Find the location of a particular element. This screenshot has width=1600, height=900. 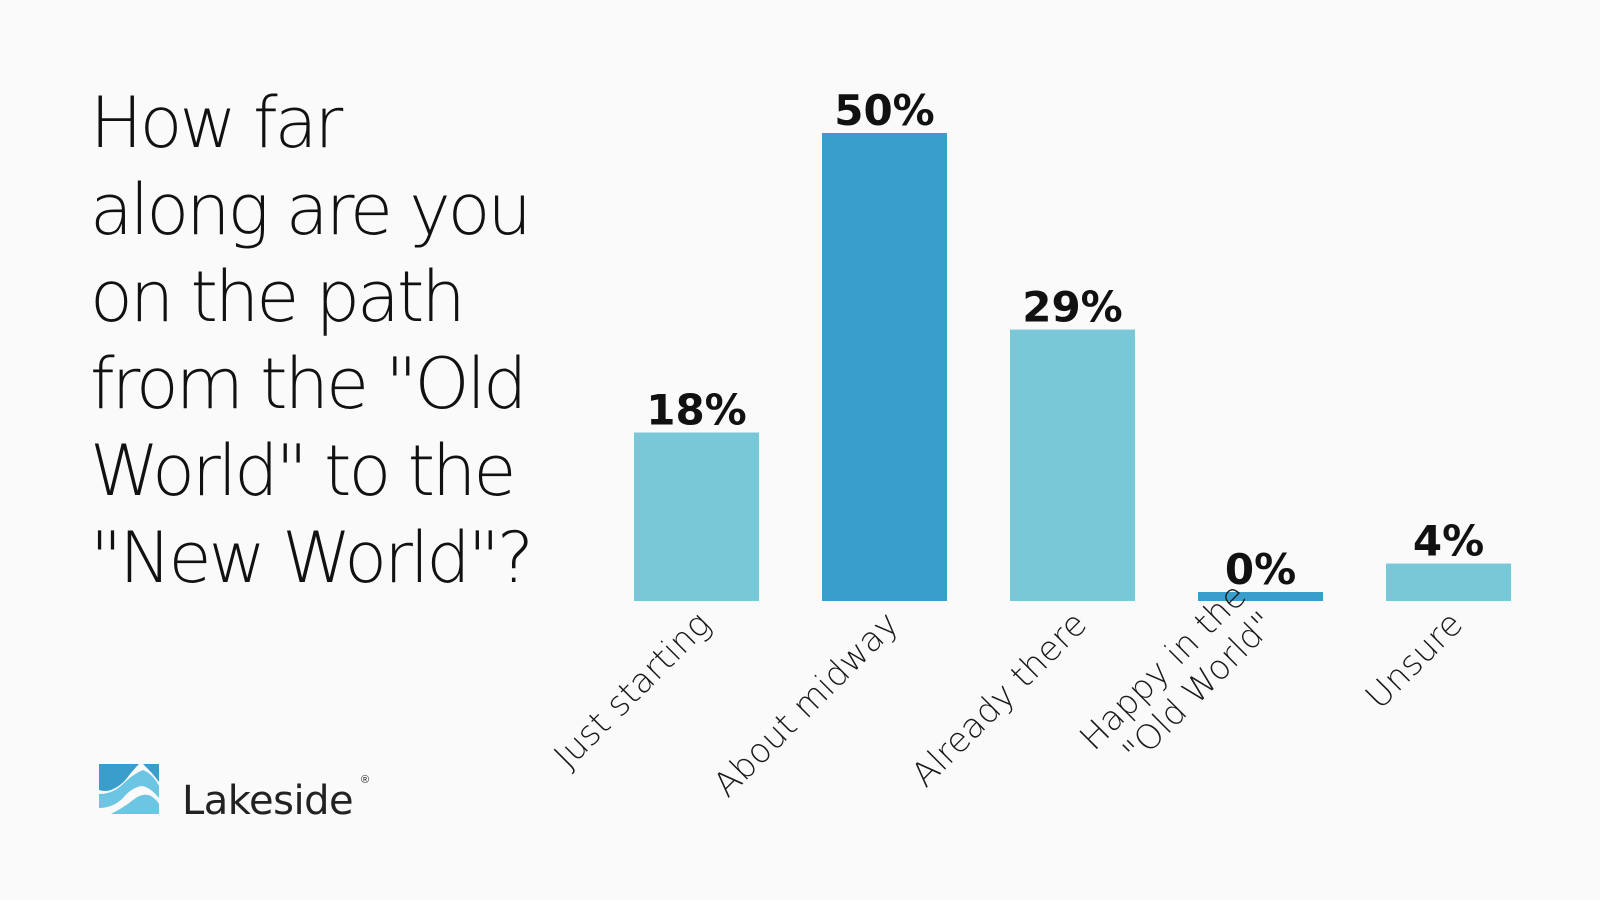

lakeside-logo-icon is located at coordinates (129, 789).